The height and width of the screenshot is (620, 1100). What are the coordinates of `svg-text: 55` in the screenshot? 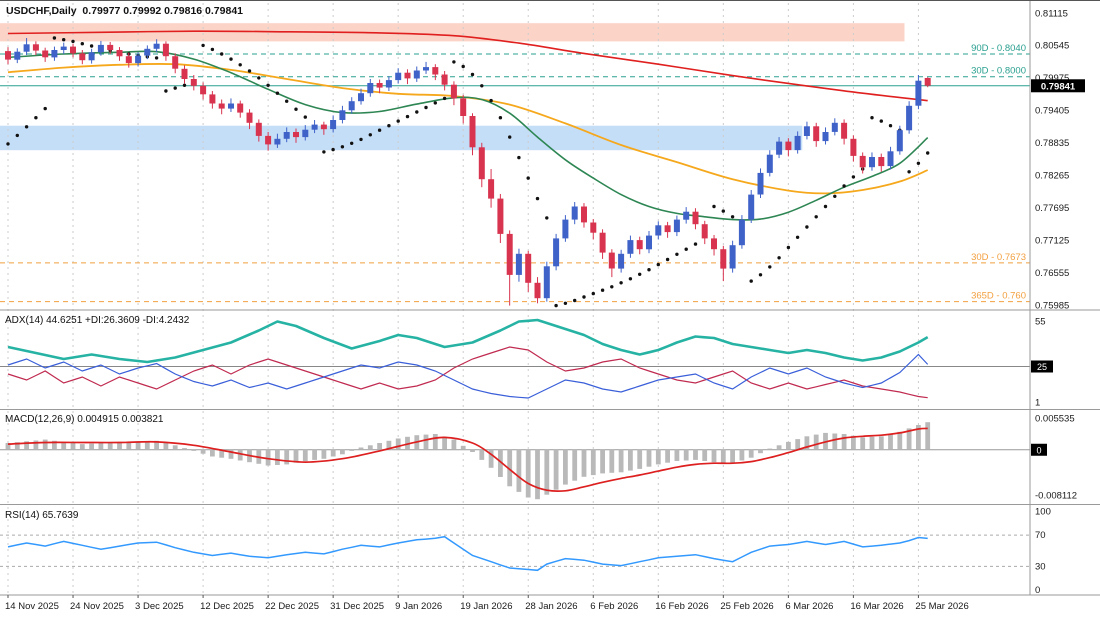 It's located at (1040, 322).